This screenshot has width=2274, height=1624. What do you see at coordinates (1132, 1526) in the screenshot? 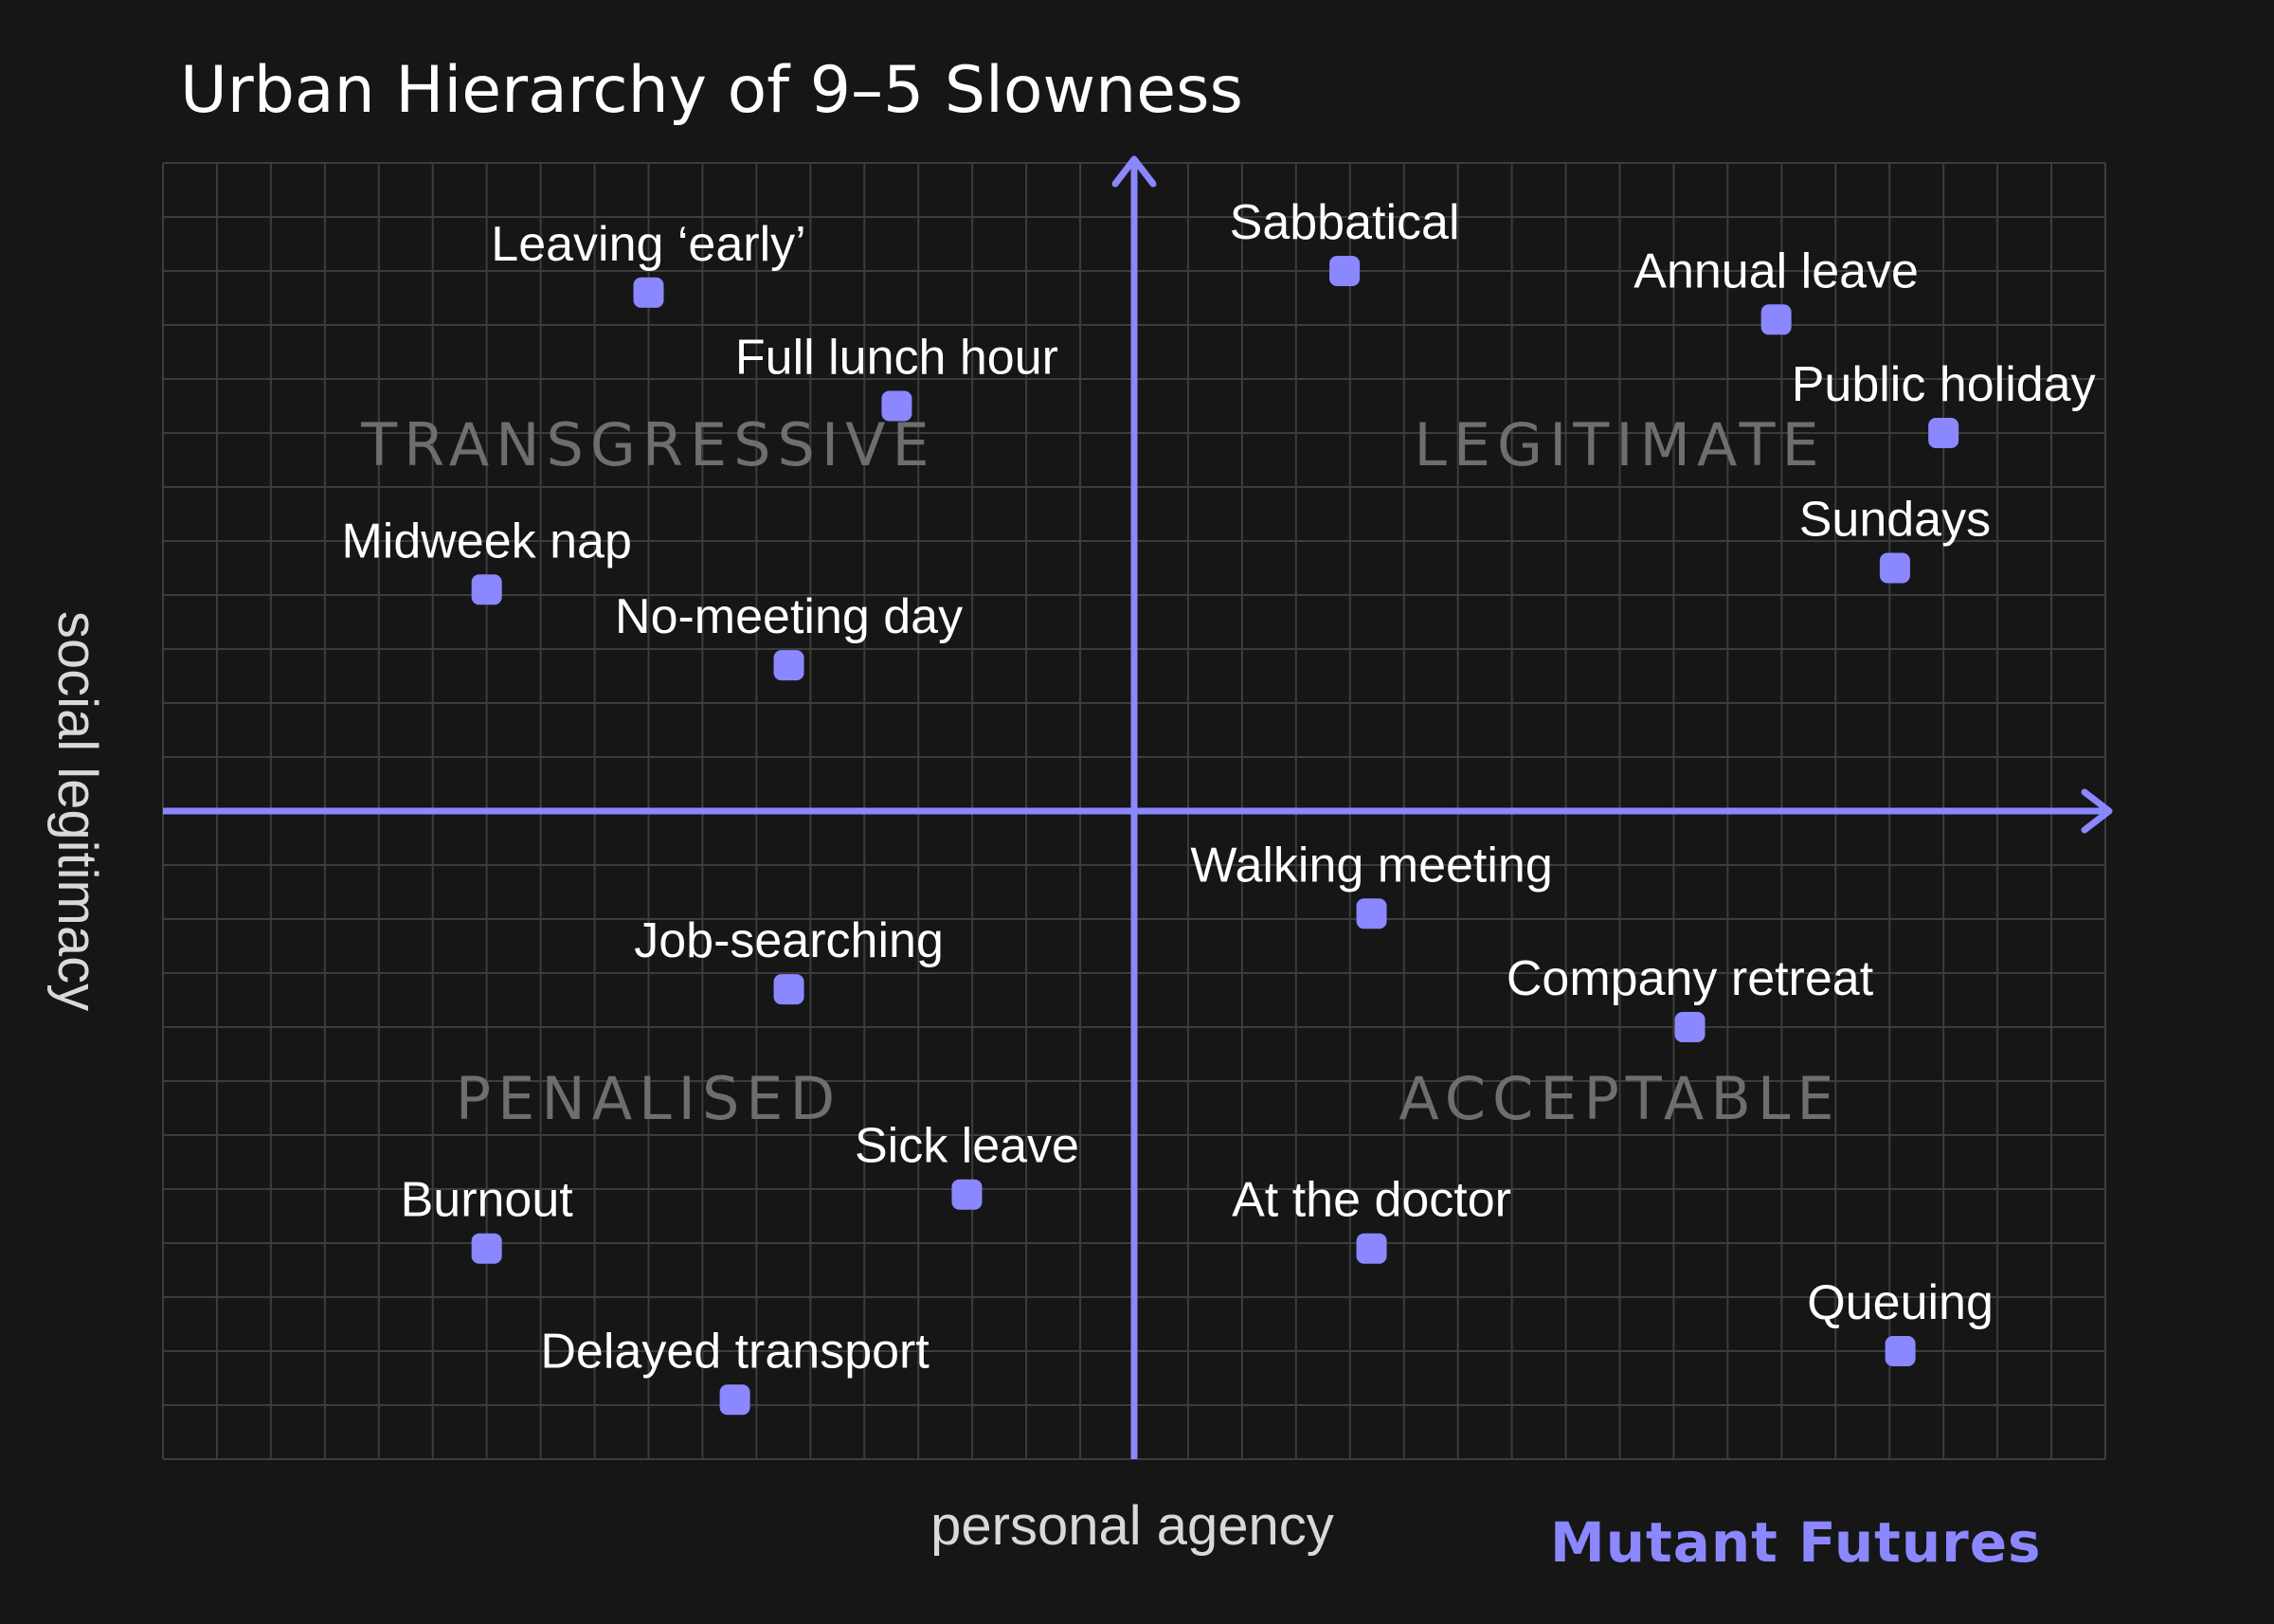
I see `x-axis-label: personal agency` at bounding box center [1132, 1526].